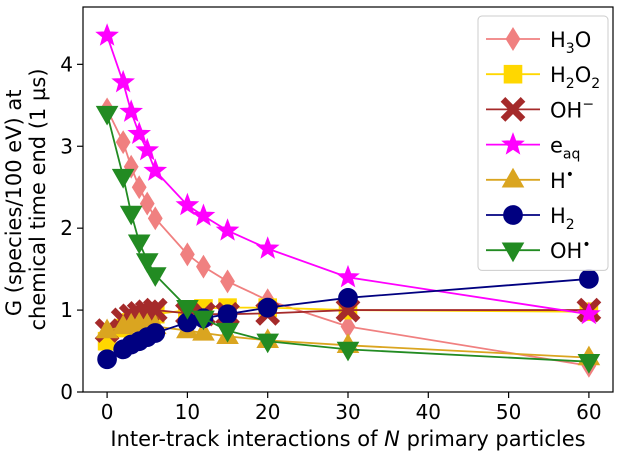 The width and height of the screenshot is (631, 458). Describe the element at coordinates (508, 412) in the screenshot. I see `x-tick-label: 50` at that location.